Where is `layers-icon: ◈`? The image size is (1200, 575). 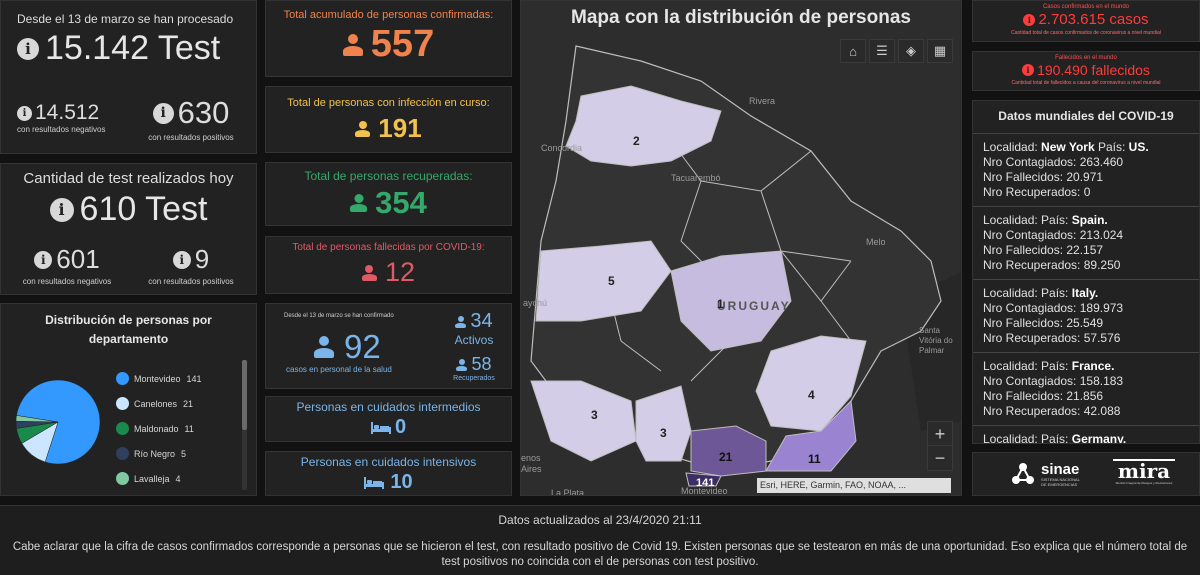 layers-icon: ◈ is located at coordinates (911, 51).